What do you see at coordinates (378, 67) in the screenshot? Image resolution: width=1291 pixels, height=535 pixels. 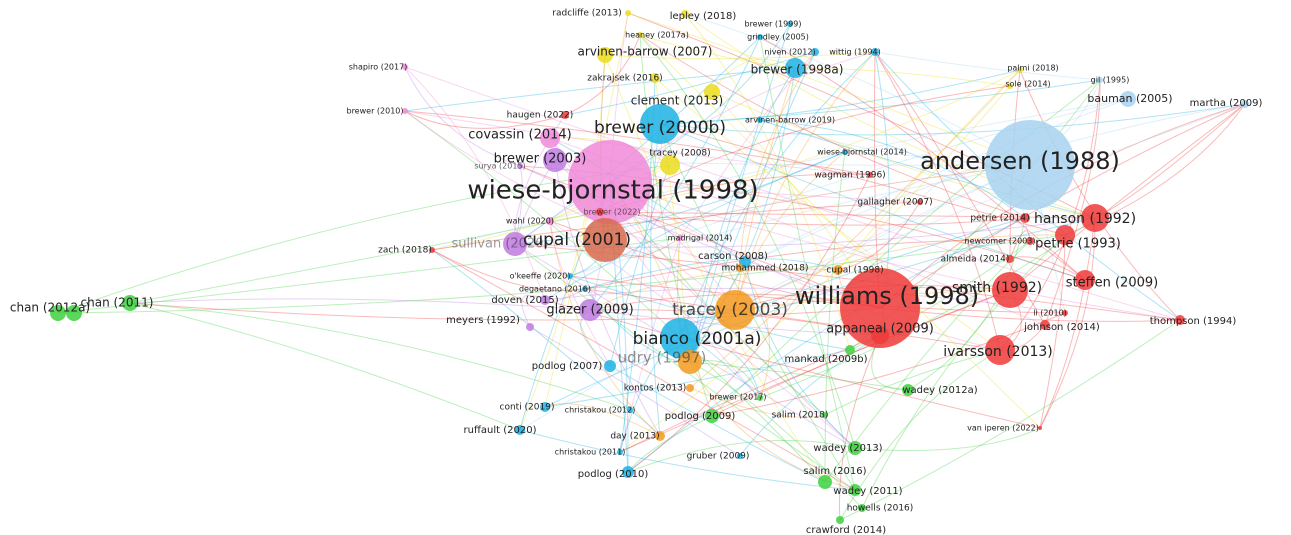 I see `node-label: shapiro (2017)` at bounding box center [378, 67].